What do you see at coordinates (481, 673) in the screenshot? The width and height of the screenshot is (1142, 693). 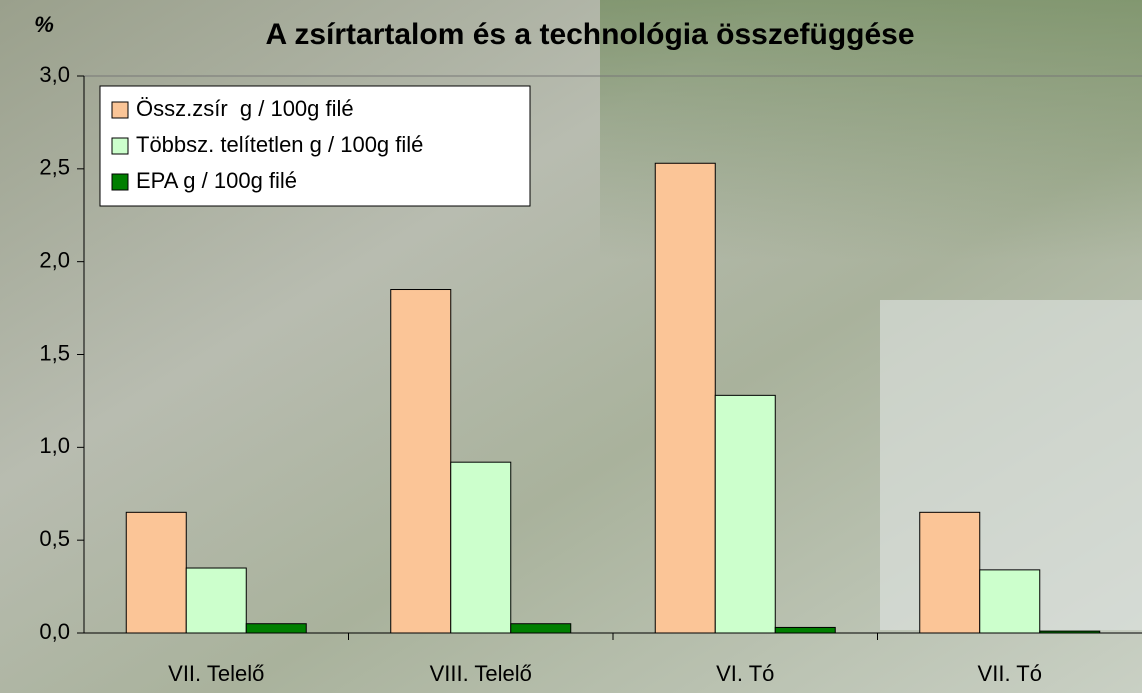 I see `x-tick-label: VIII. Telelő` at bounding box center [481, 673].